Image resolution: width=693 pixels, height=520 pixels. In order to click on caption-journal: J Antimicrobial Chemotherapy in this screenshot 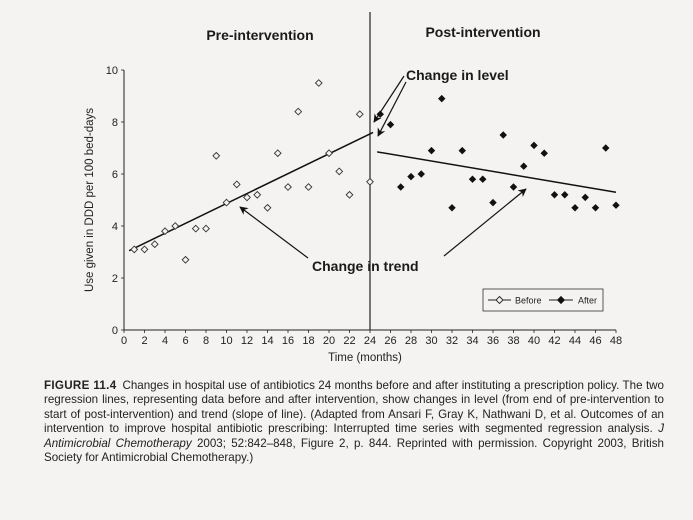, I will do `click(354, 436)`.